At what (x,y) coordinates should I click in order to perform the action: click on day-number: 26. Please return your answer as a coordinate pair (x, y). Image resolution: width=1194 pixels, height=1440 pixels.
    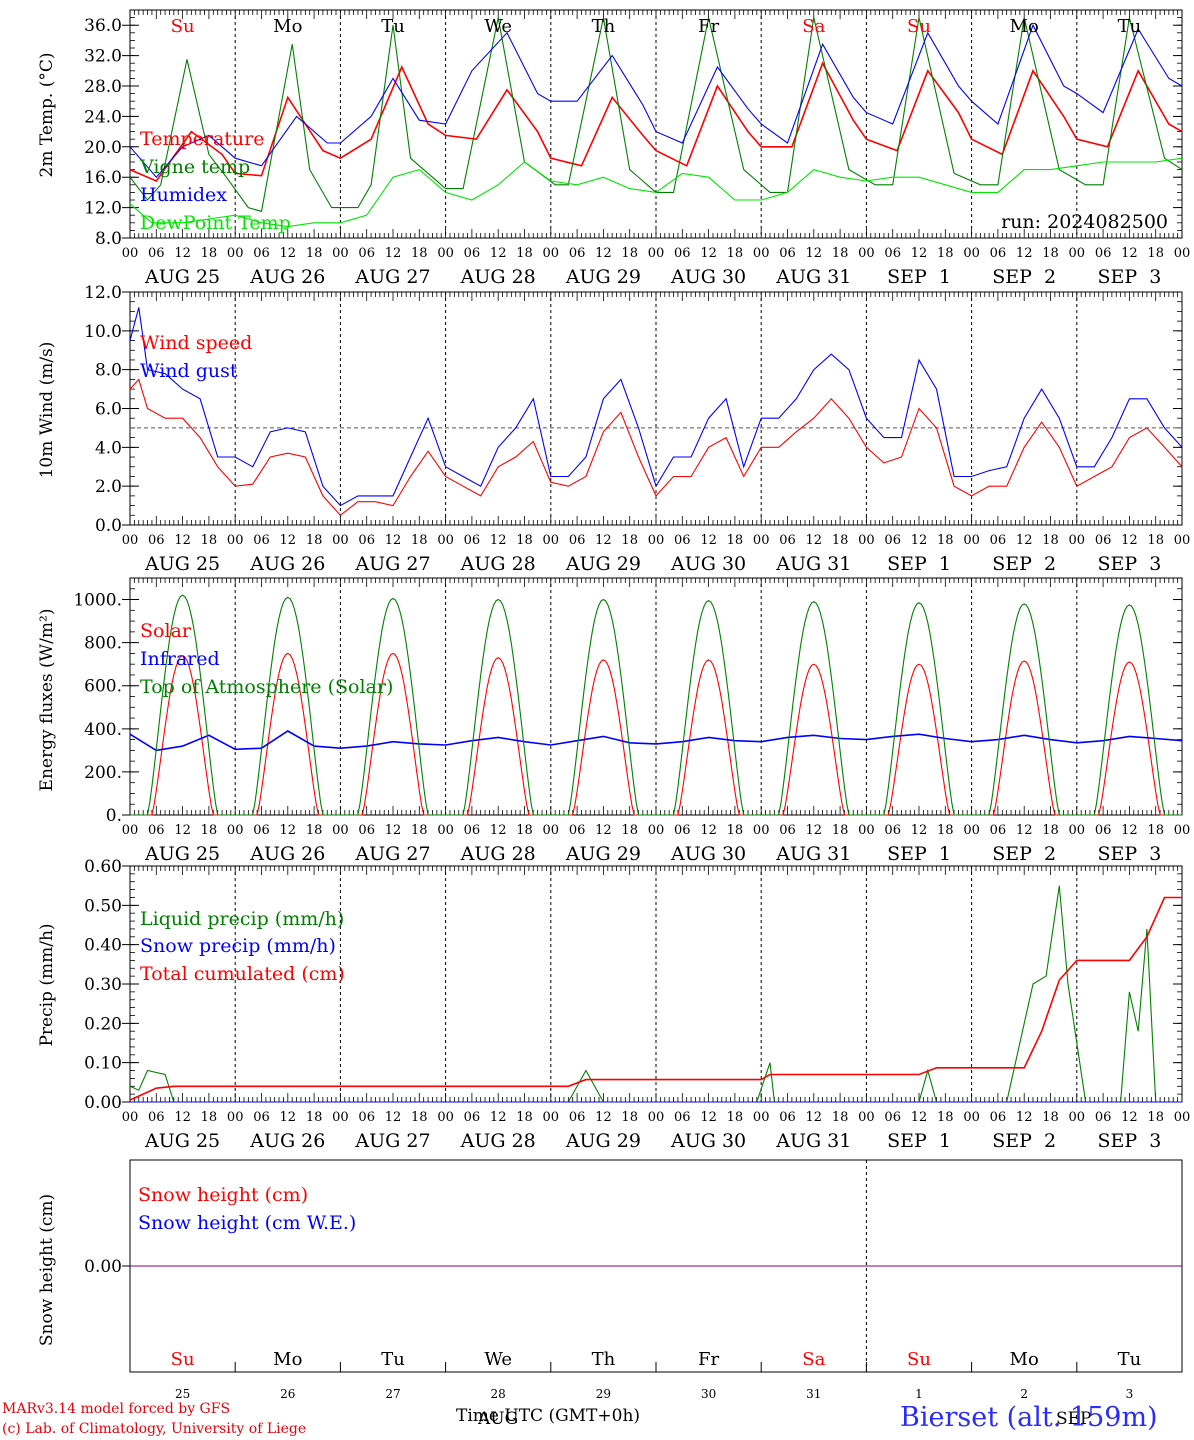
    Looking at the image, I should click on (287, 1394).